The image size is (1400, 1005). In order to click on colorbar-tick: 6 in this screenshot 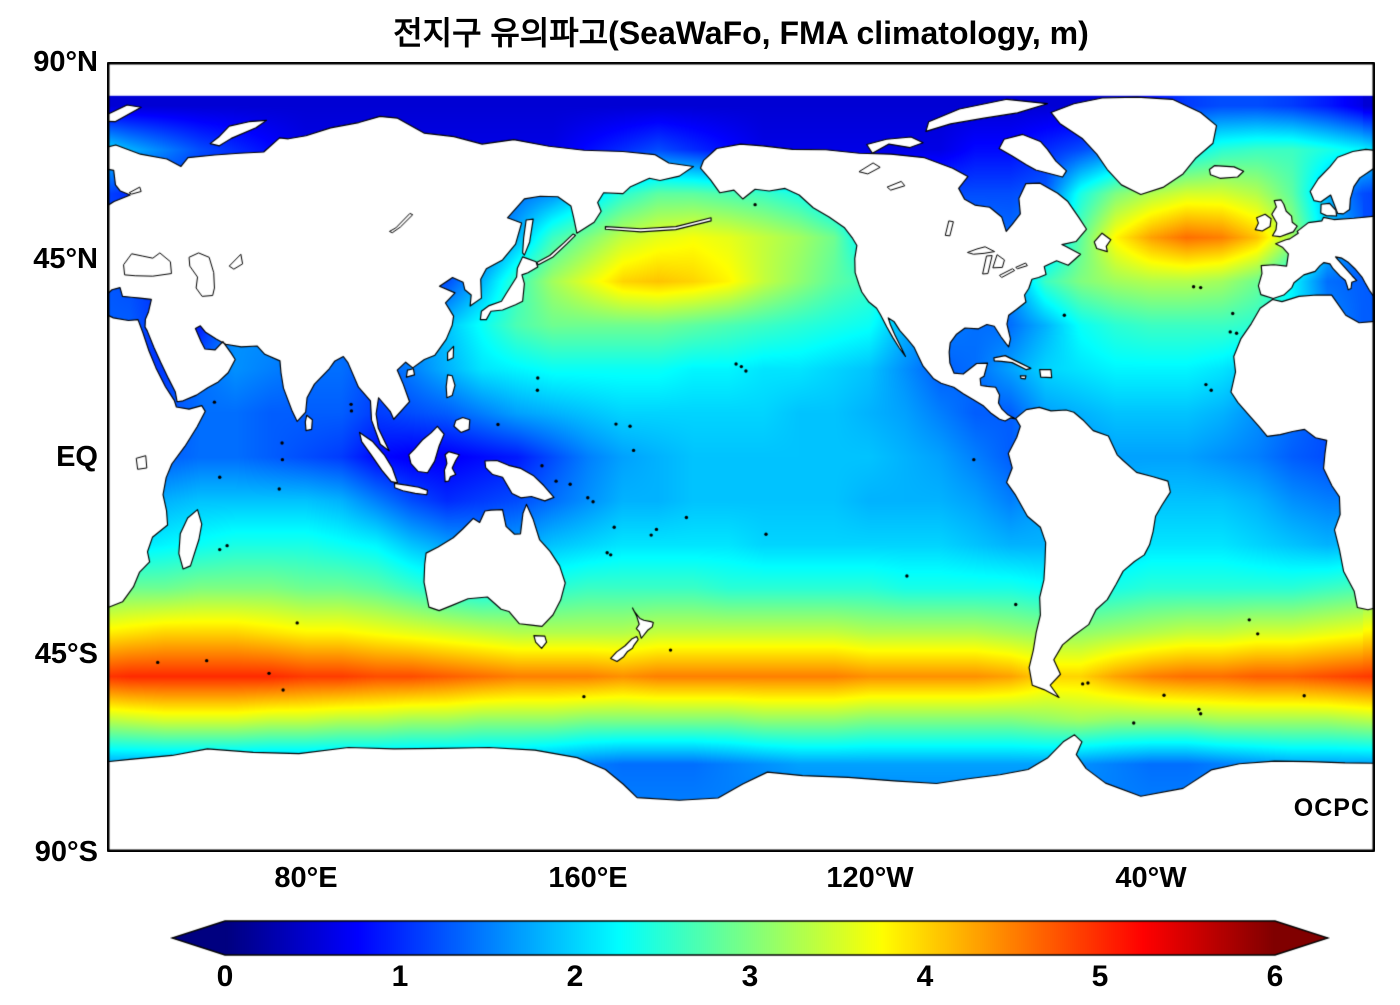, I will do `click(1275, 976)`.